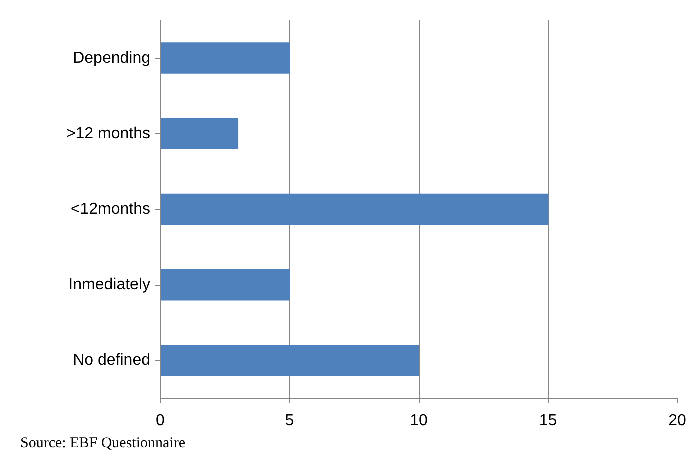  I want to click on y-tick-label: >12 months, so click(108, 133).